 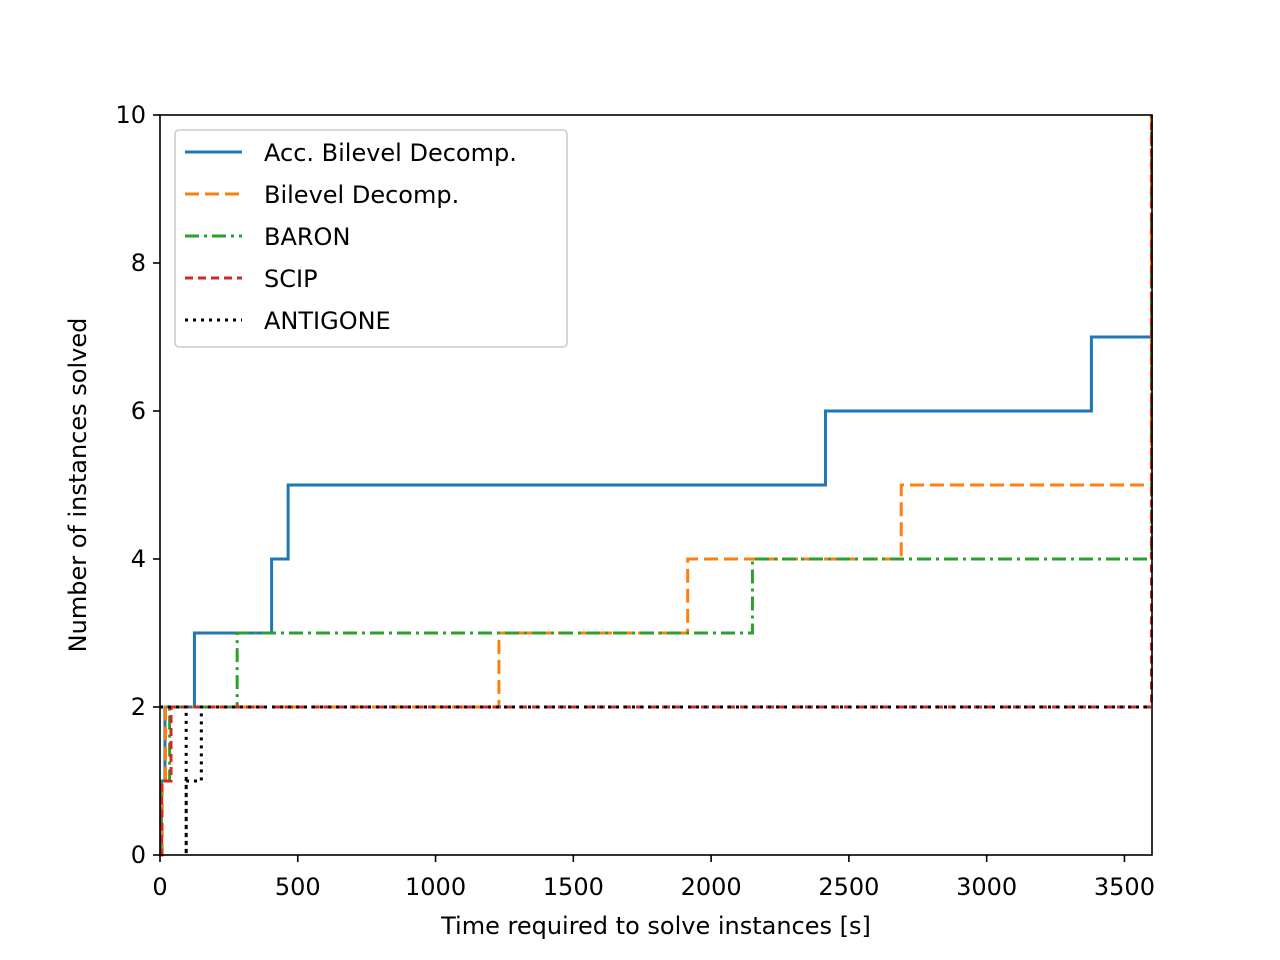 What do you see at coordinates (986, 887) in the screenshot?
I see `x-tick-label: 3000` at bounding box center [986, 887].